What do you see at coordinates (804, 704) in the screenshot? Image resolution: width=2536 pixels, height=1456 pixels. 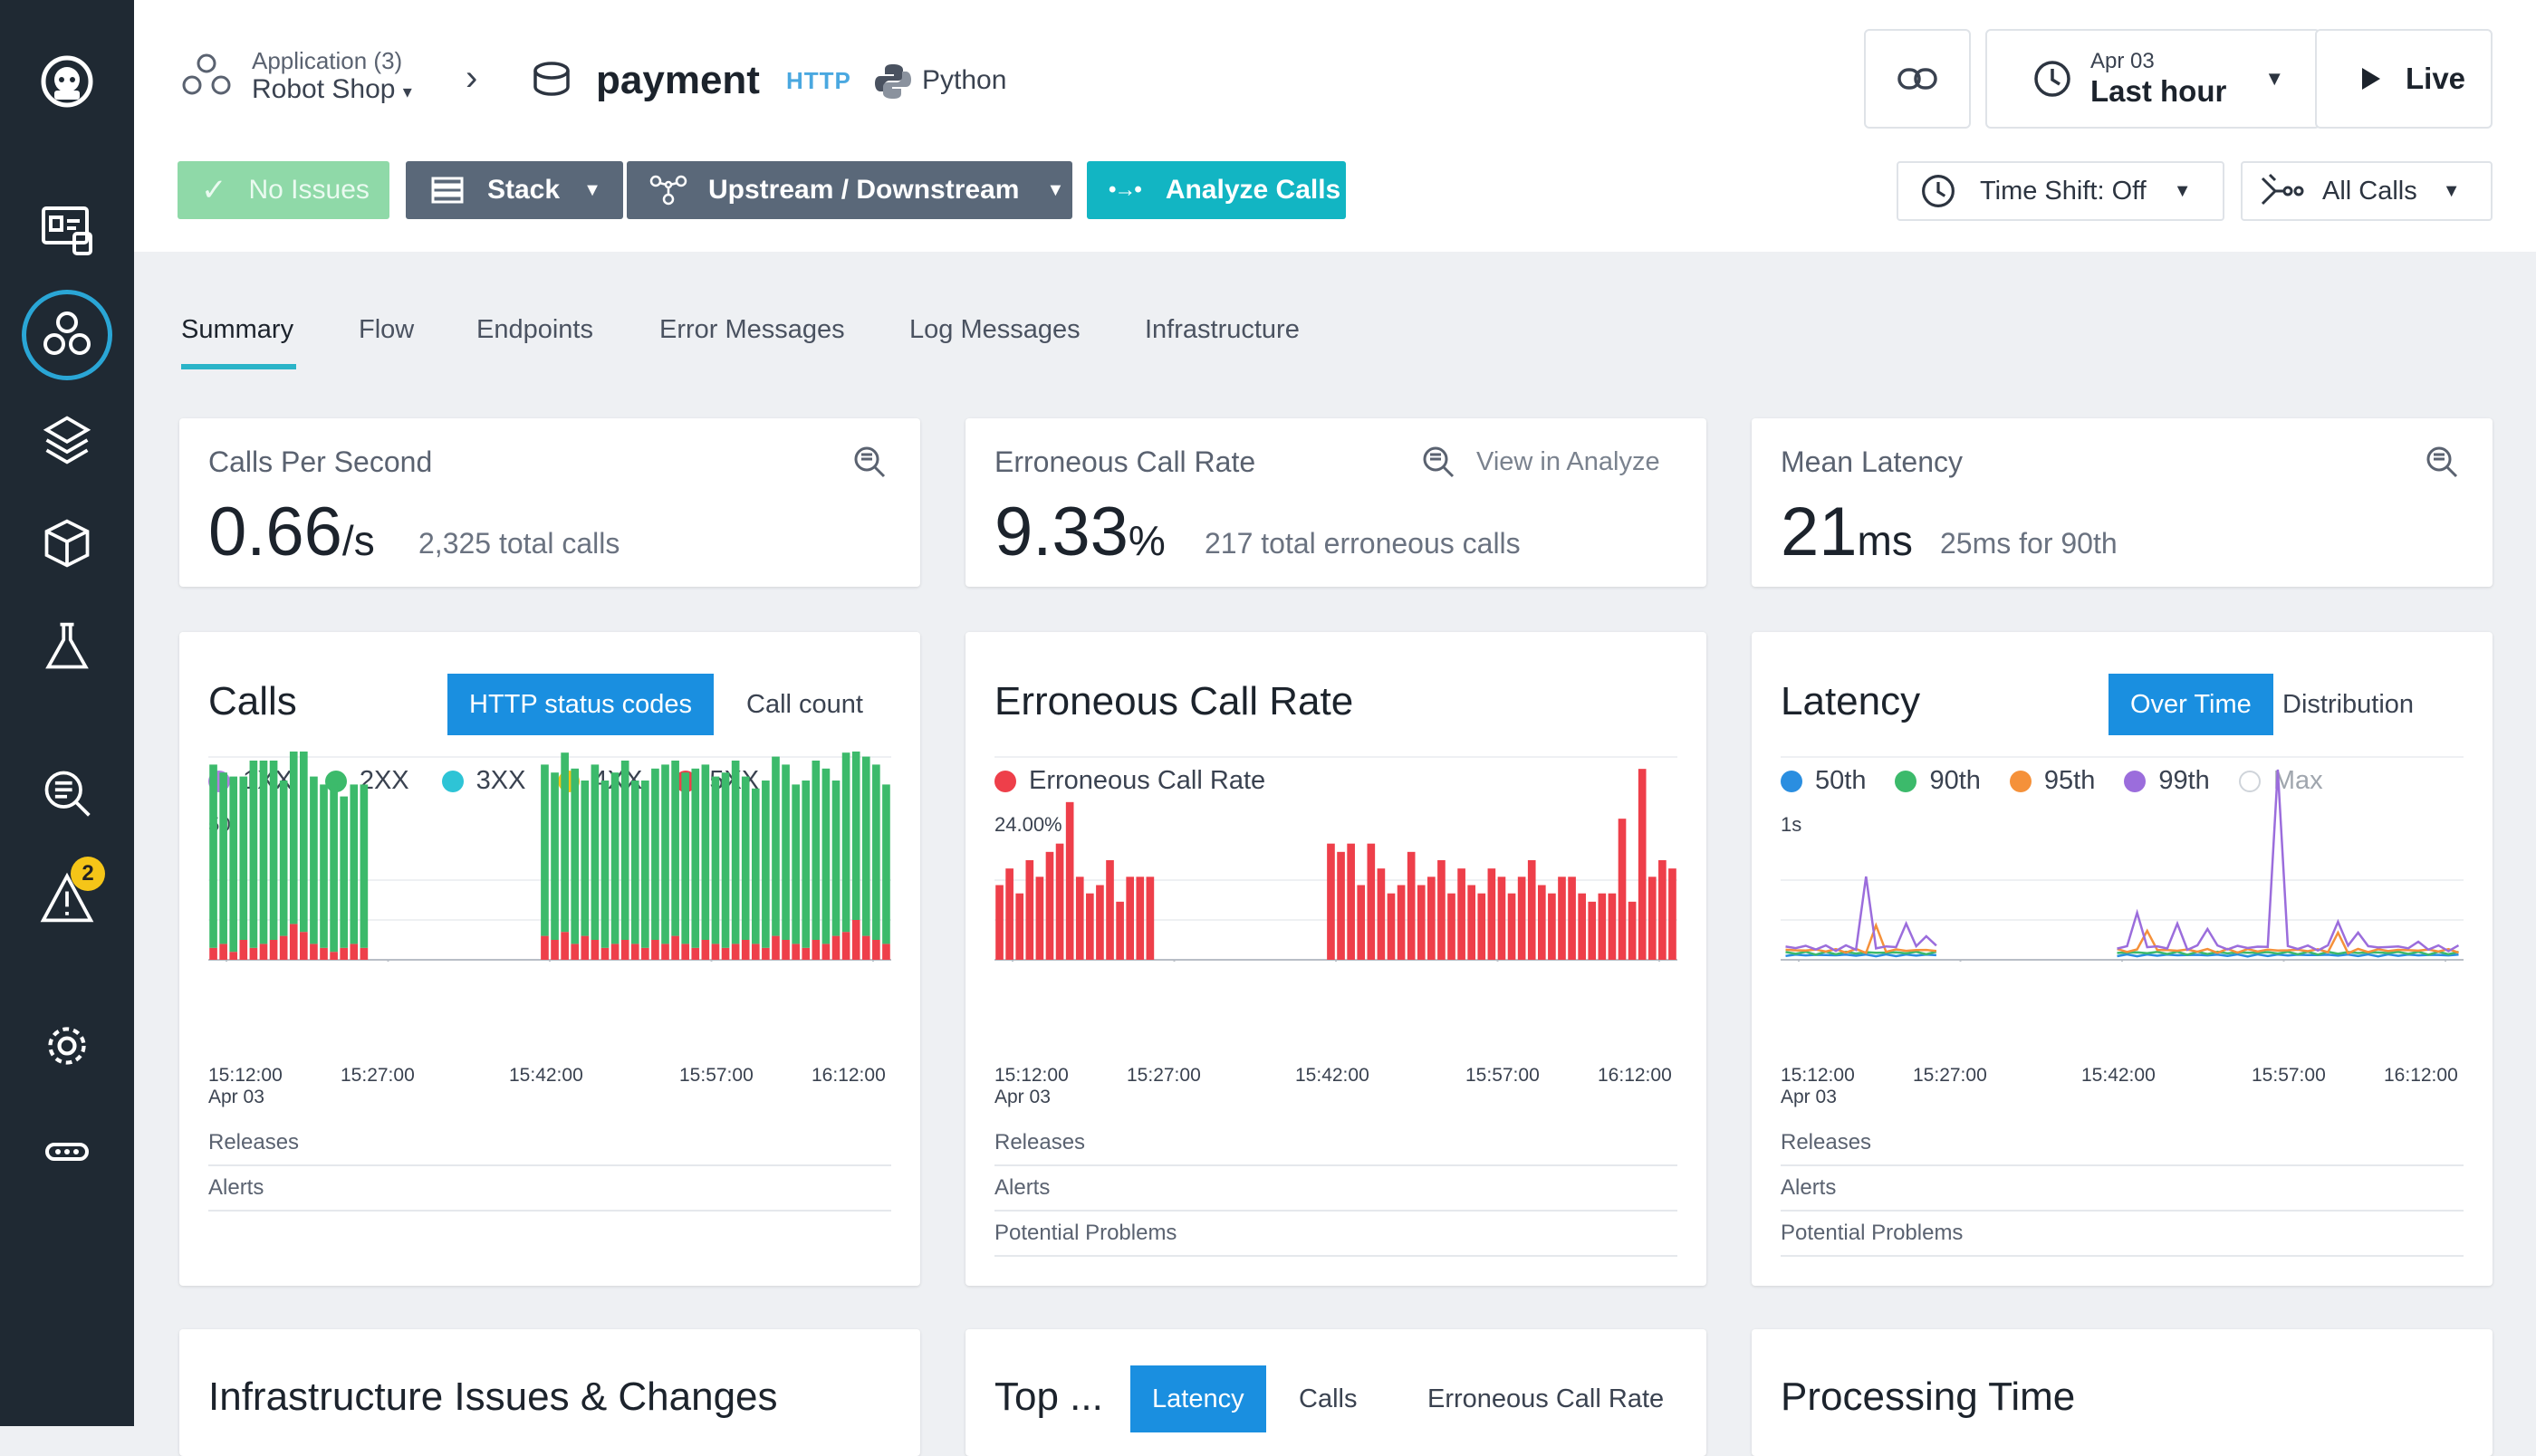 I see `call-count-toggle: Call count` at bounding box center [804, 704].